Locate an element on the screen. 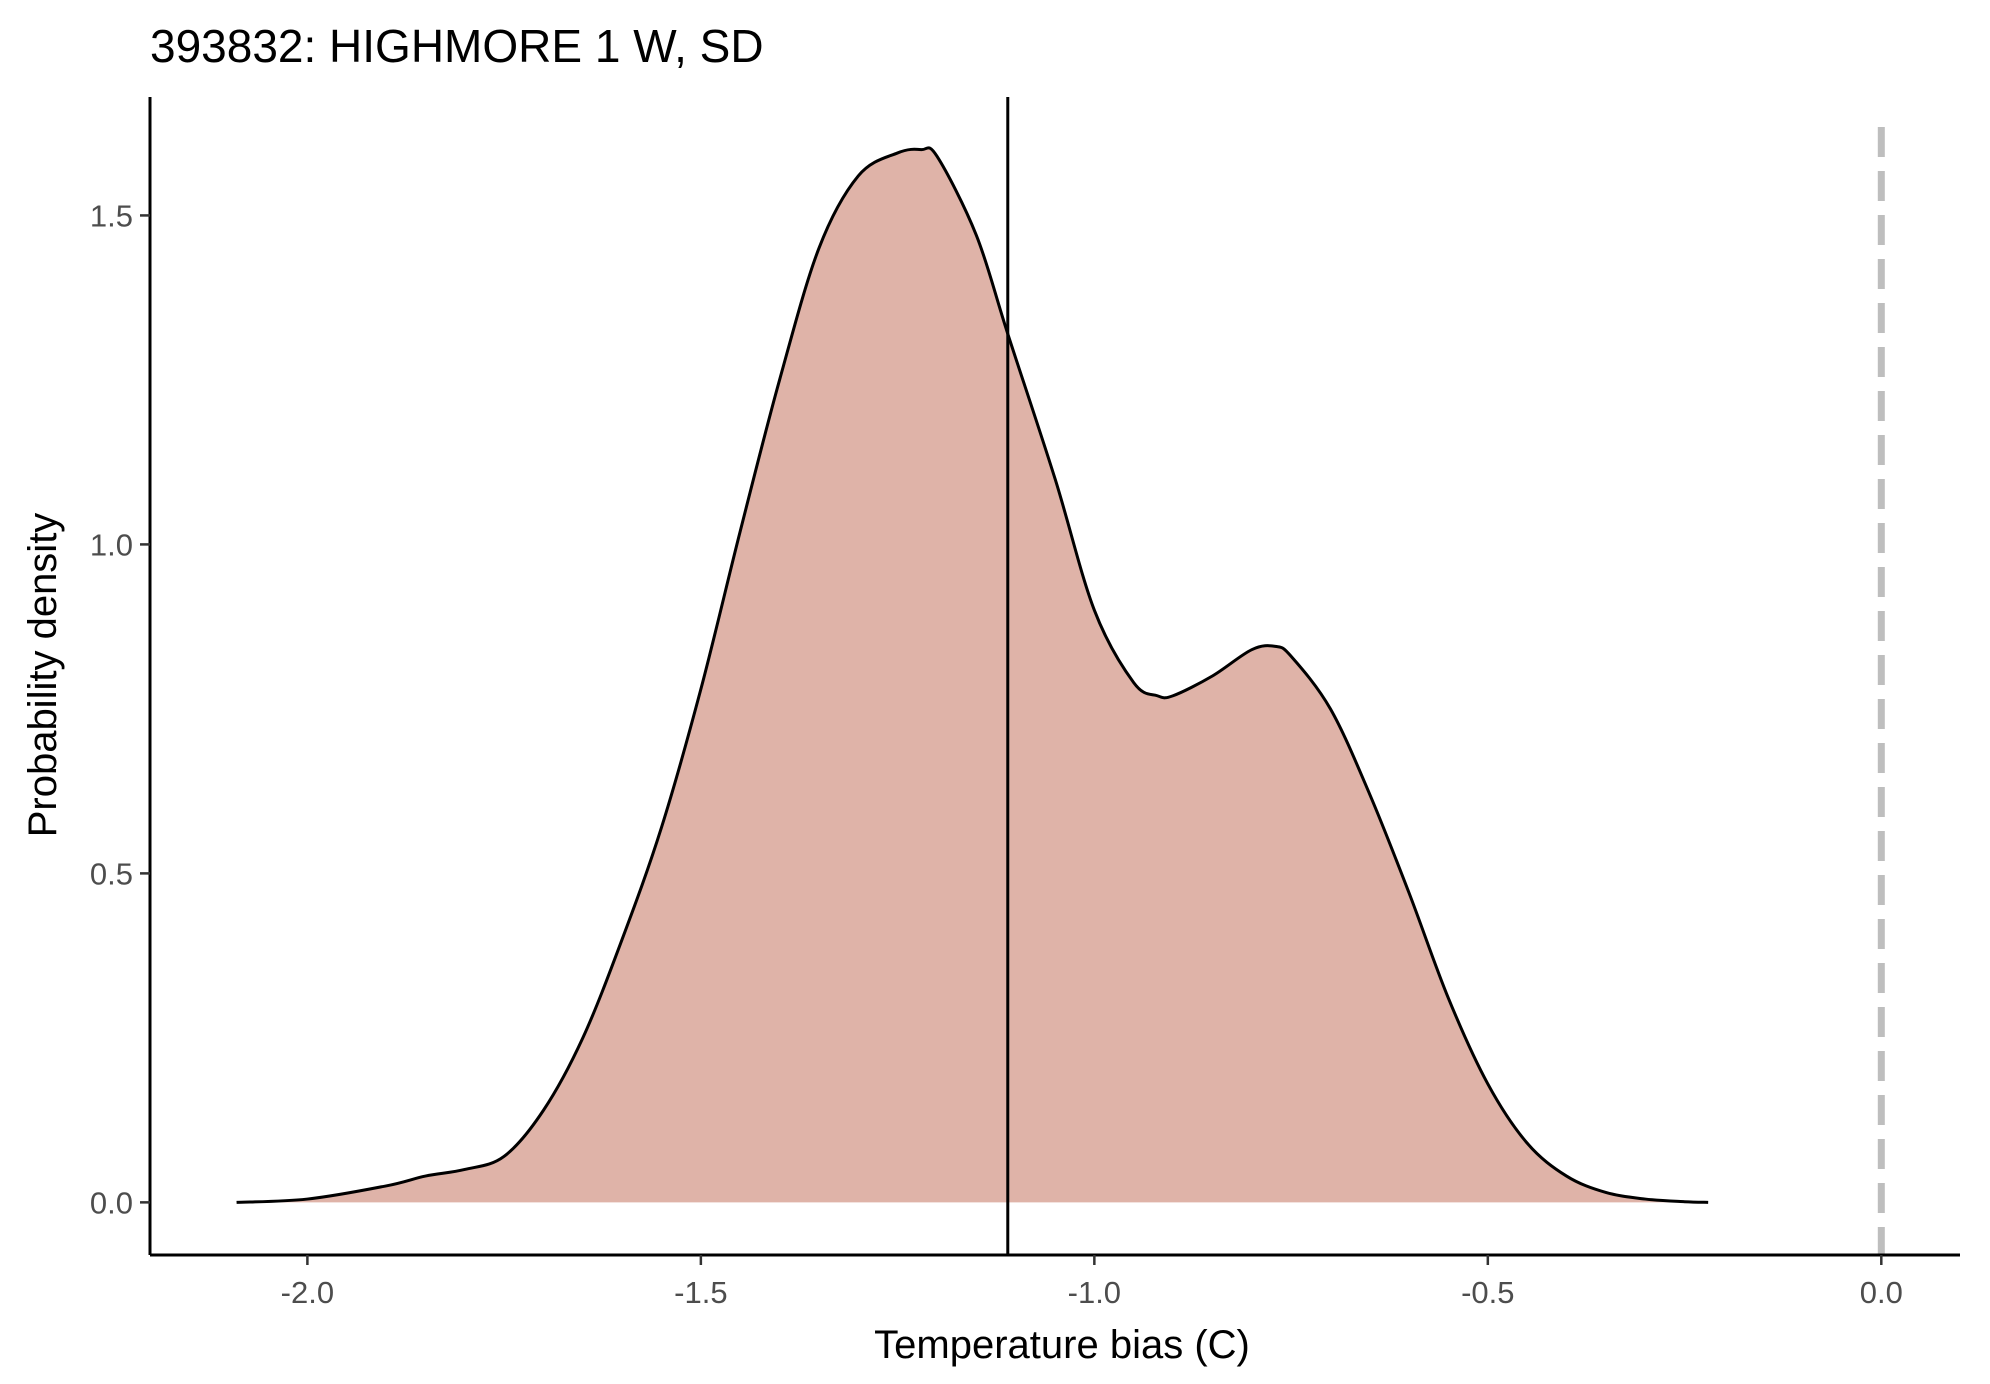  x-tick-label: 0.0 is located at coordinates (1881, 1292).